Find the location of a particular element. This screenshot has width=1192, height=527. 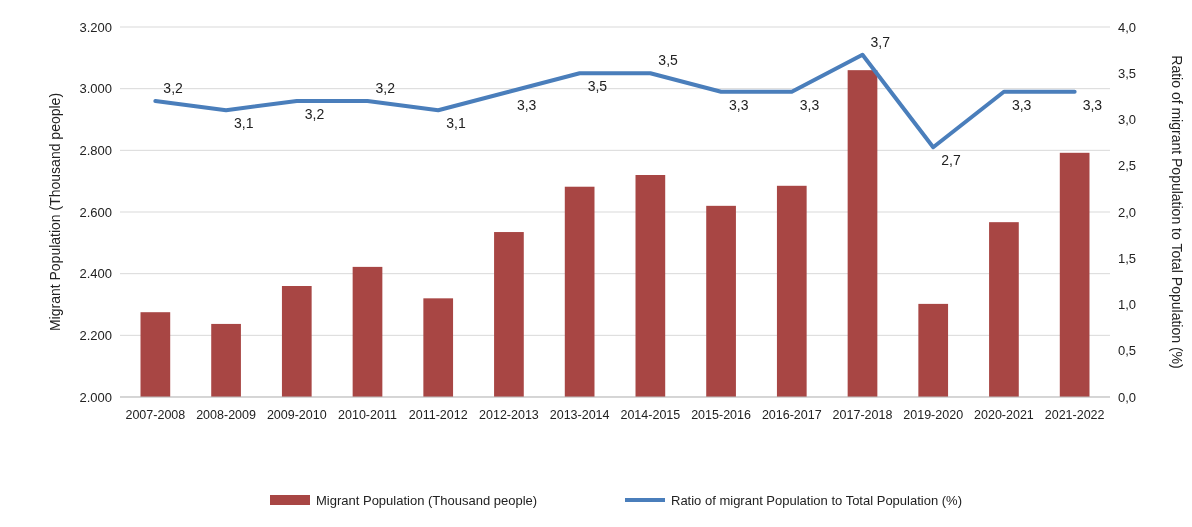

y2-tick-label: 0,5 is located at coordinates (1127, 351).